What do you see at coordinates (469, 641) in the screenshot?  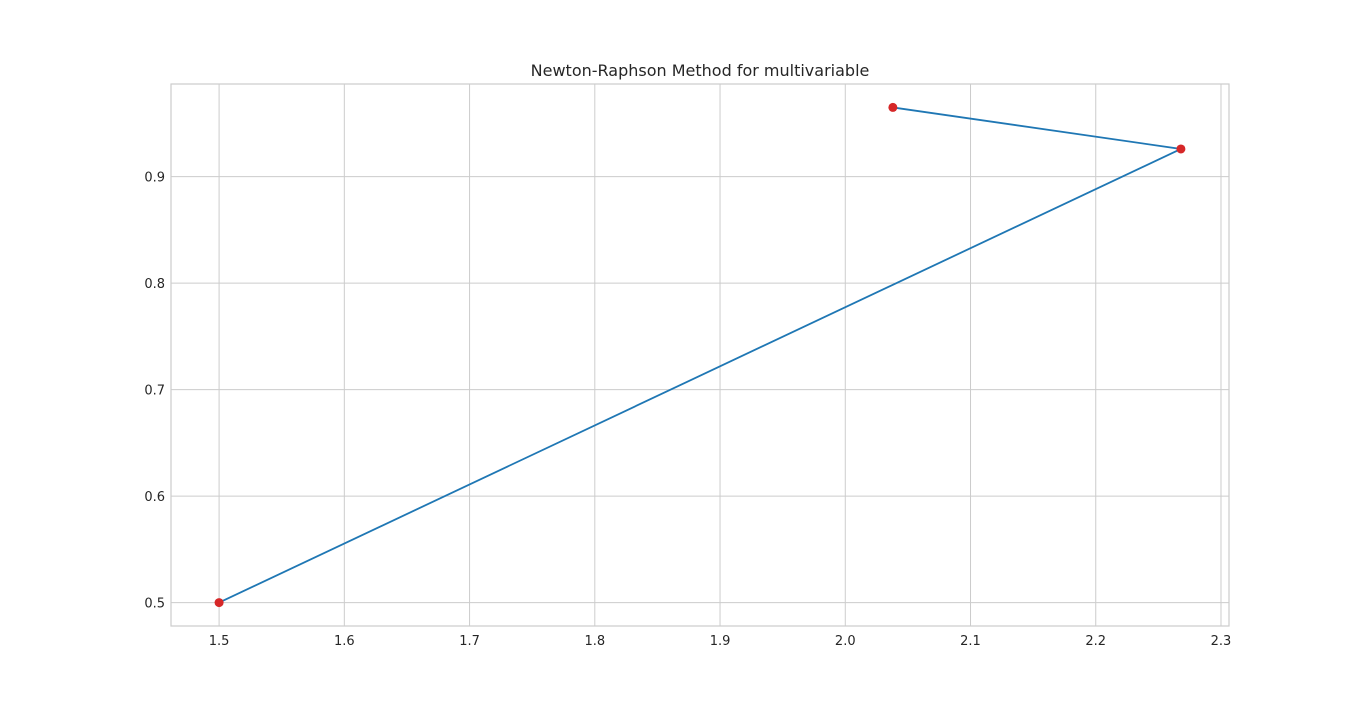 I see `x-tick-label: 1.7` at bounding box center [469, 641].